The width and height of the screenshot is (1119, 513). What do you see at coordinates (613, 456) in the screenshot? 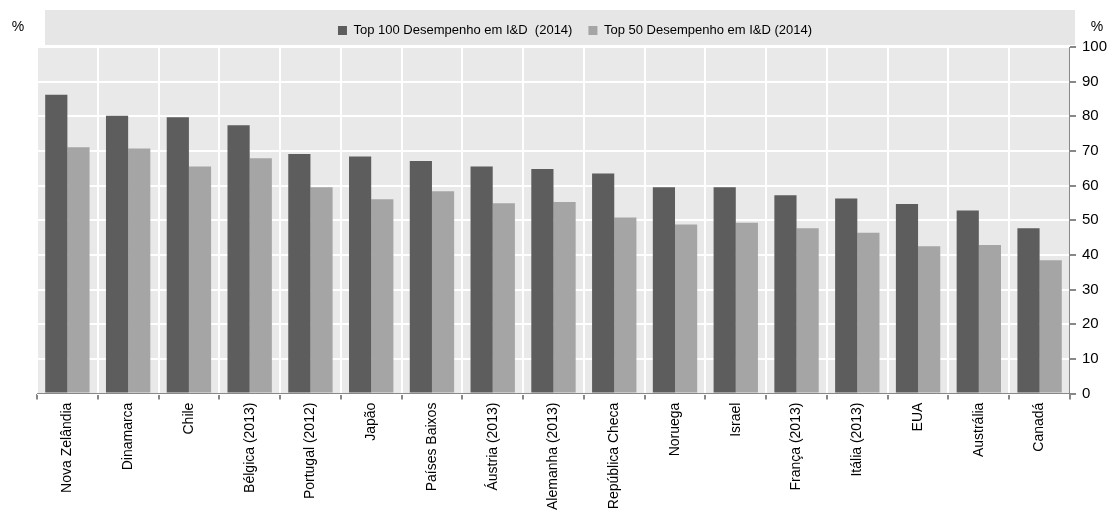
I see `x-tick-label: República Checa` at bounding box center [613, 456].